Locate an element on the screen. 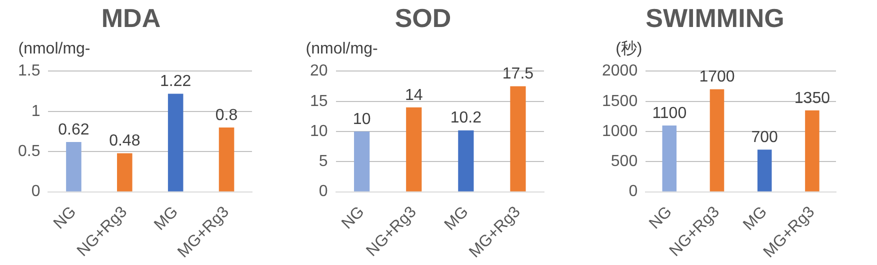 Image resolution: width=877 pixels, height=265 pixels. data-label: 0.8 is located at coordinates (226, 115).